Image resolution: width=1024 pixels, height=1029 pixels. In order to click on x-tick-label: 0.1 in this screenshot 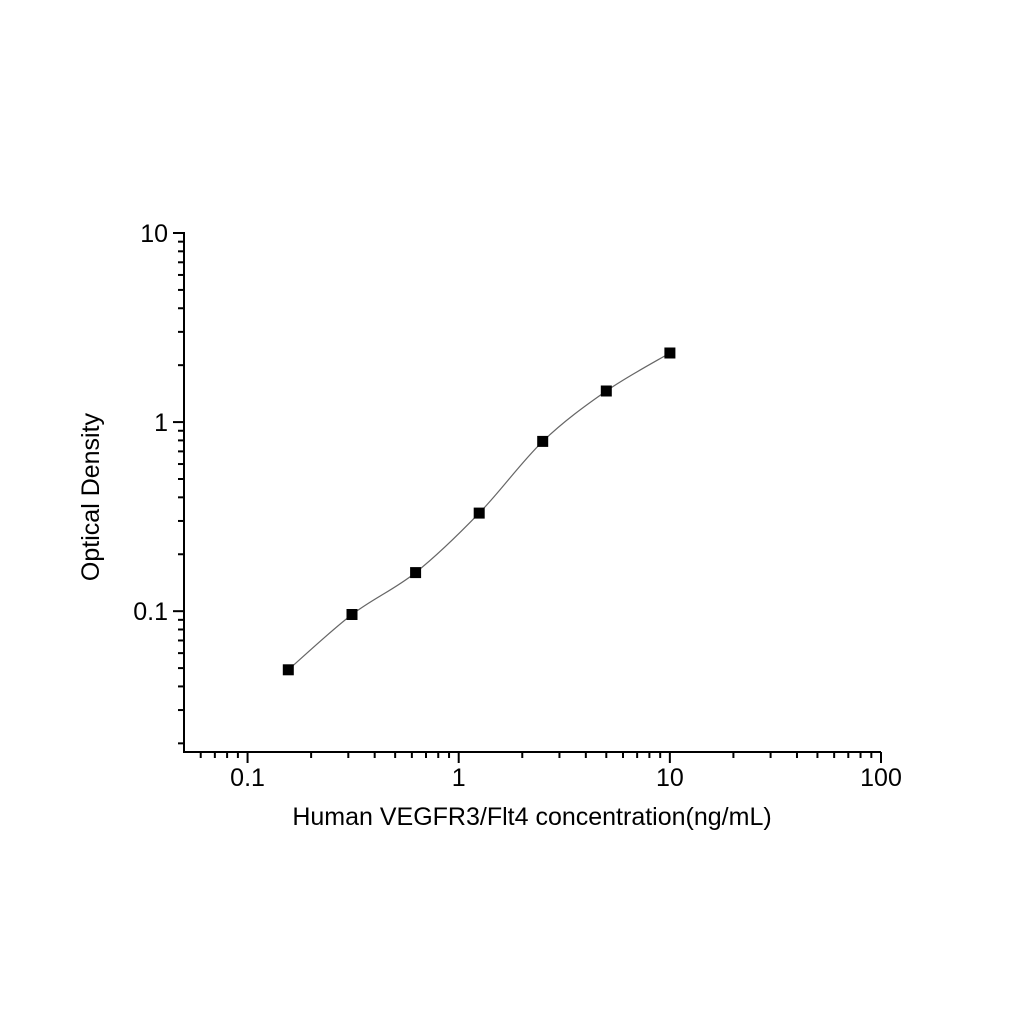, I will do `click(247, 778)`.